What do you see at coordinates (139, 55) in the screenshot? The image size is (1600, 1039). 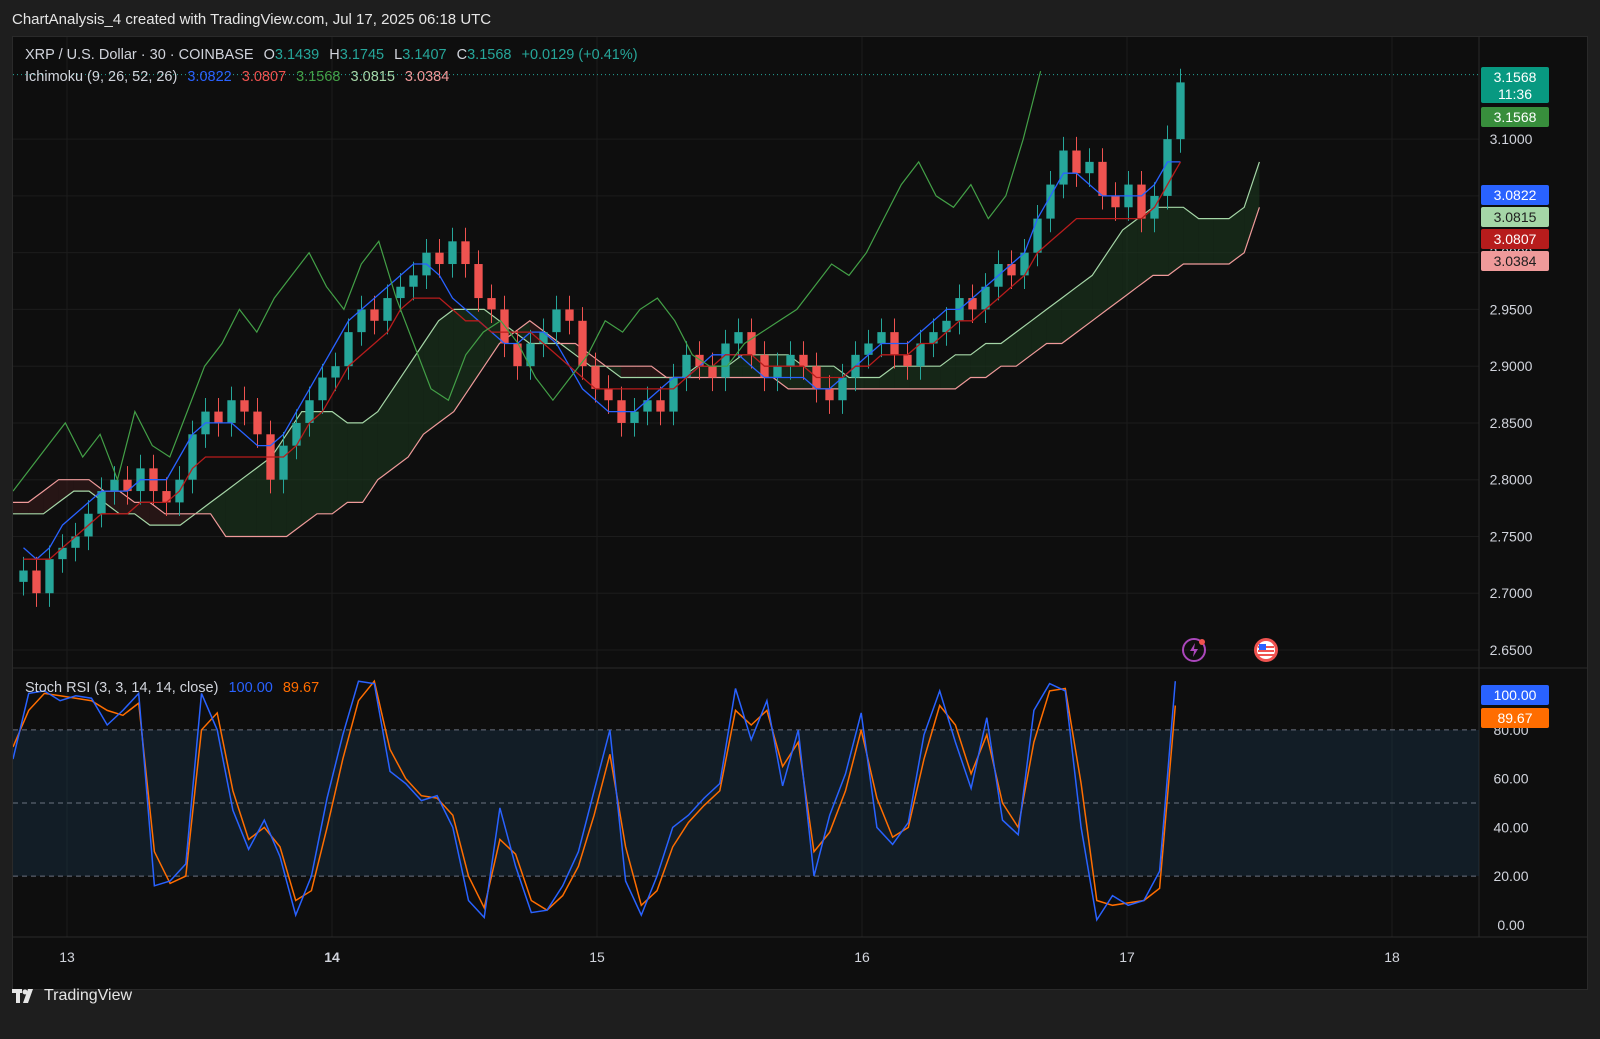 I see `symbol-label: XRP / U.S. Dollar · 30 · COINBASE` at bounding box center [139, 55].